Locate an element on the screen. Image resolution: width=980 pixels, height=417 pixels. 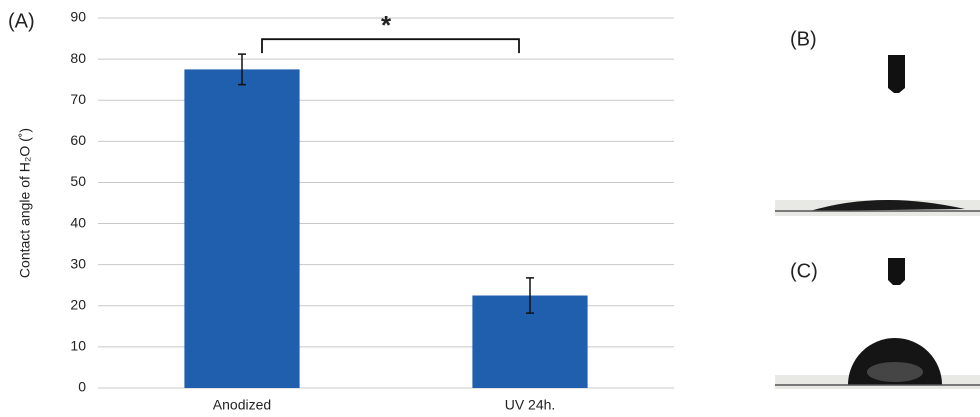
y-tick-label: 10 is located at coordinates (78, 346).